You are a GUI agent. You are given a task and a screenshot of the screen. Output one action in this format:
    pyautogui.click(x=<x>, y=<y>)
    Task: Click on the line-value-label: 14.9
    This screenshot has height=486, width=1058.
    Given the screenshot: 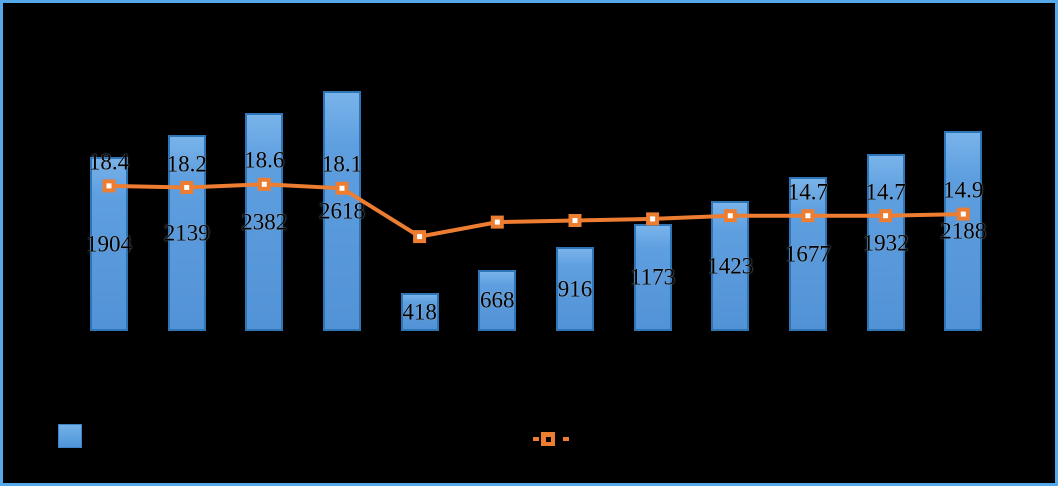 What is the action you would take?
    pyautogui.click(x=963, y=190)
    